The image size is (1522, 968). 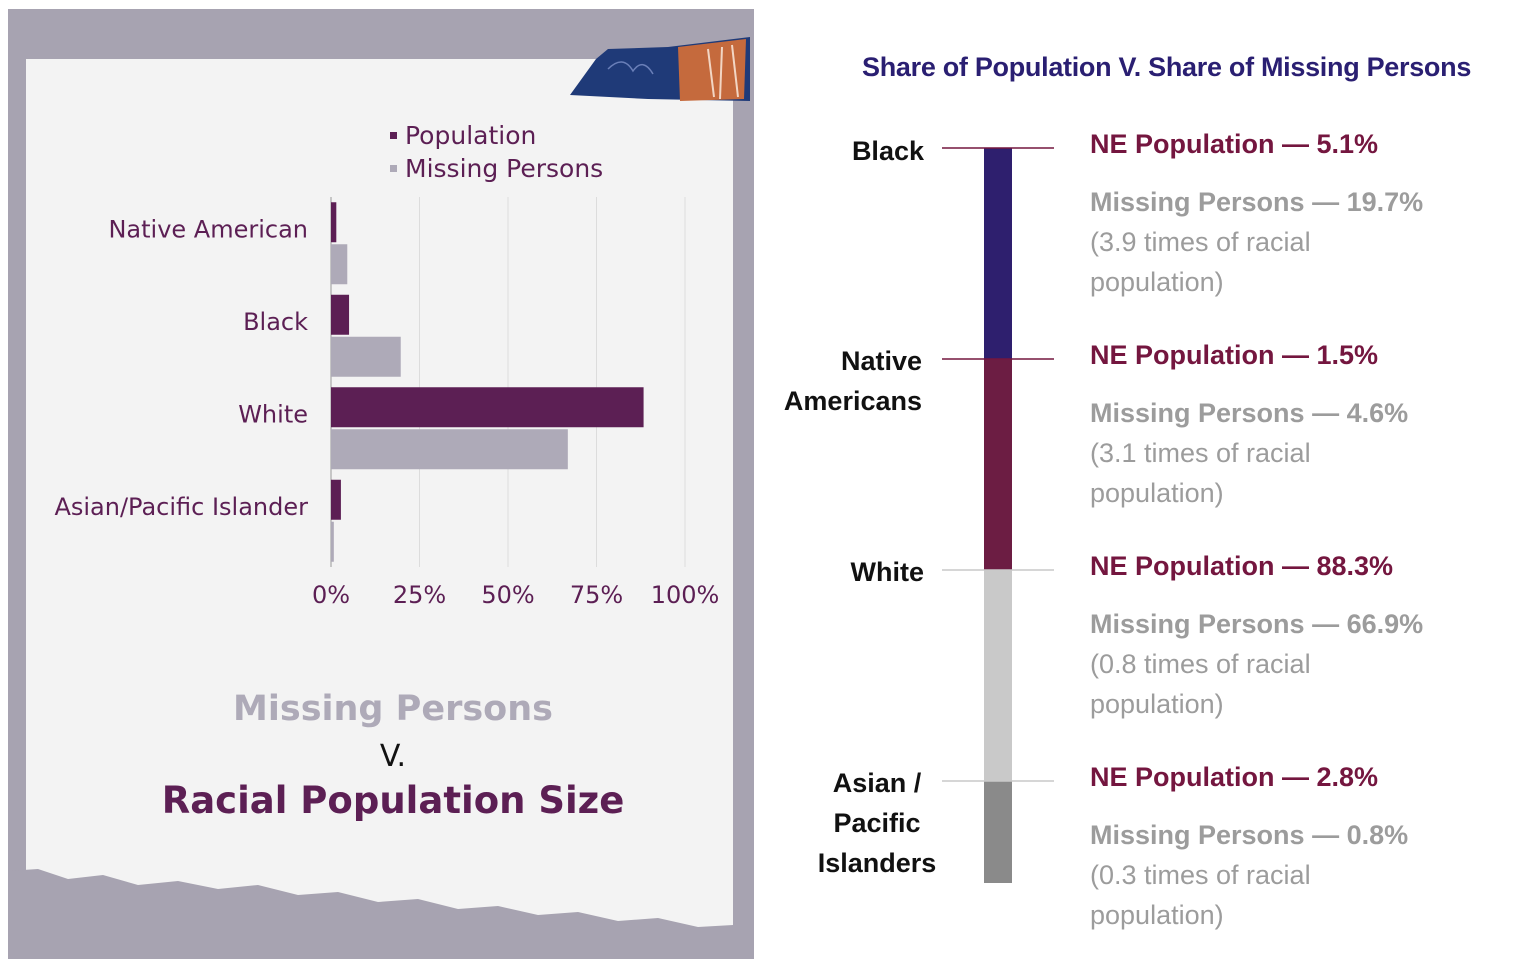 What do you see at coordinates (1257, 624) in the screenshot?
I see `missing-text: Missing Persons — 66.9%` at bounding box center [1257, 624].